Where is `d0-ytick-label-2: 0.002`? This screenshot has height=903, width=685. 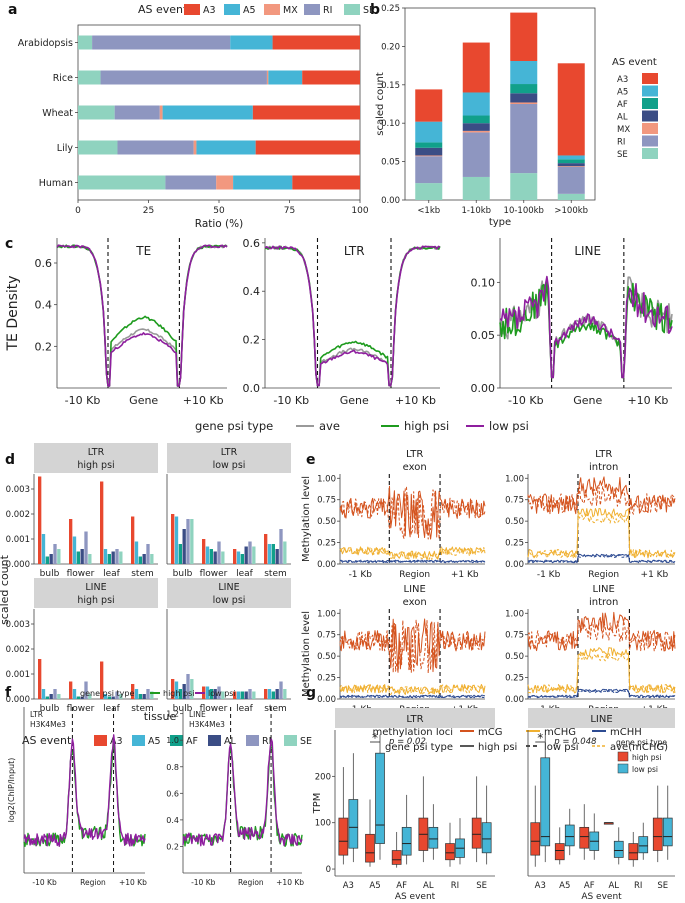
d0-ytick-label-2: 0.002 is located at coordinates (18, 515).